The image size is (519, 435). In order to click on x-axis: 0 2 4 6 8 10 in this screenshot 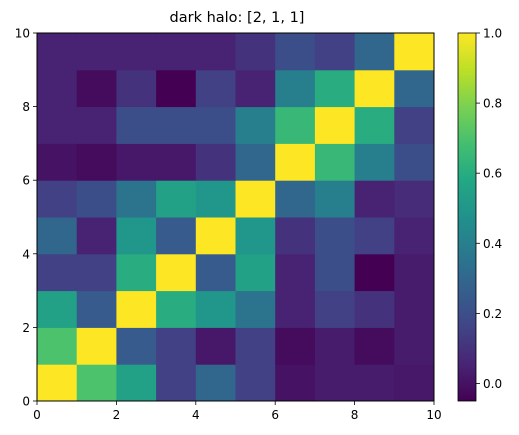, I will do `click(237, 411)`.